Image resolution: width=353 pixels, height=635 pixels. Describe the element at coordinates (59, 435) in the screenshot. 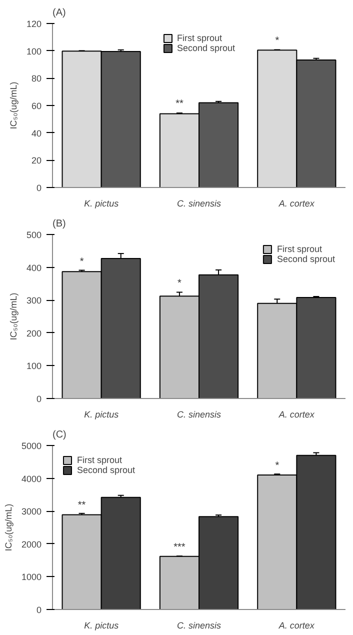

I see `chart-title: (C)` at that location.